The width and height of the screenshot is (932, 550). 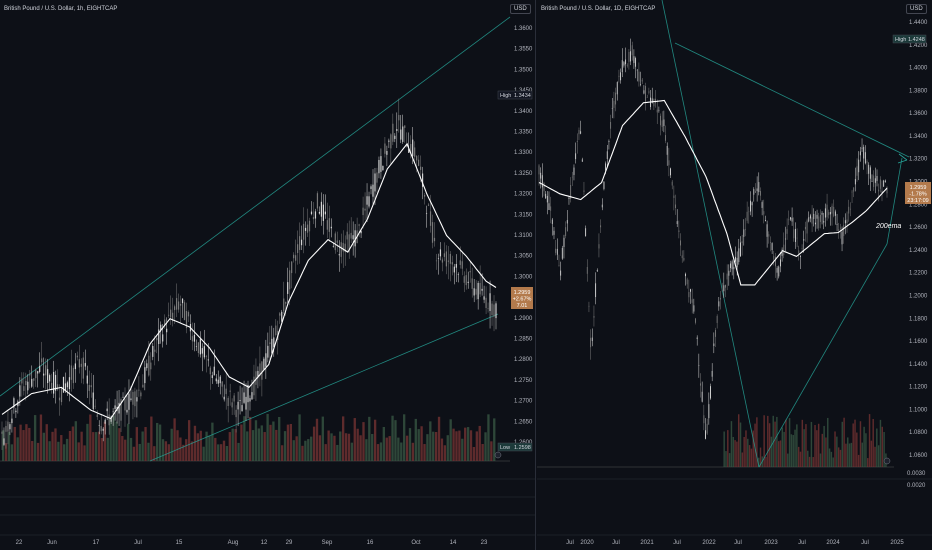 I want to click on time-tick-label: Jun, so click(x=52, y=543).